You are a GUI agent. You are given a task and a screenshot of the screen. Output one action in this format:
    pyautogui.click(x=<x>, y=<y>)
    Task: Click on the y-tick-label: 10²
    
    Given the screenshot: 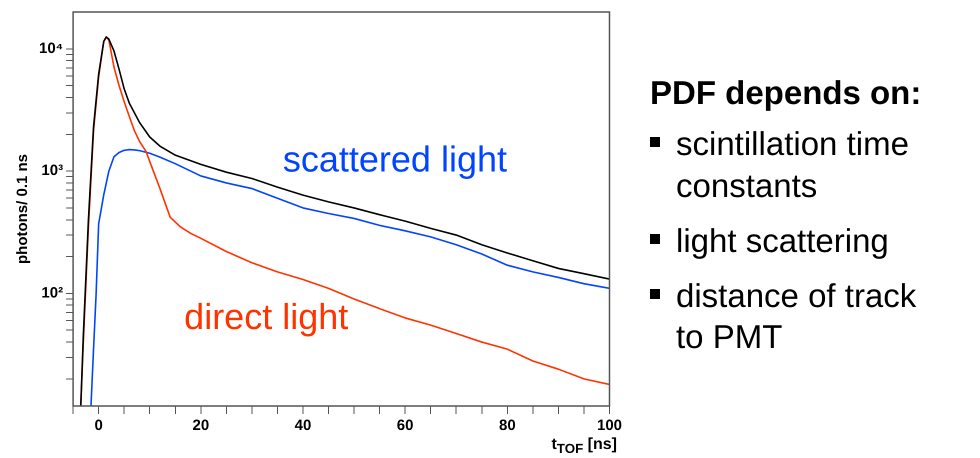 What is the action you would take?
    pyautogui.click(x=52, y=293)
    